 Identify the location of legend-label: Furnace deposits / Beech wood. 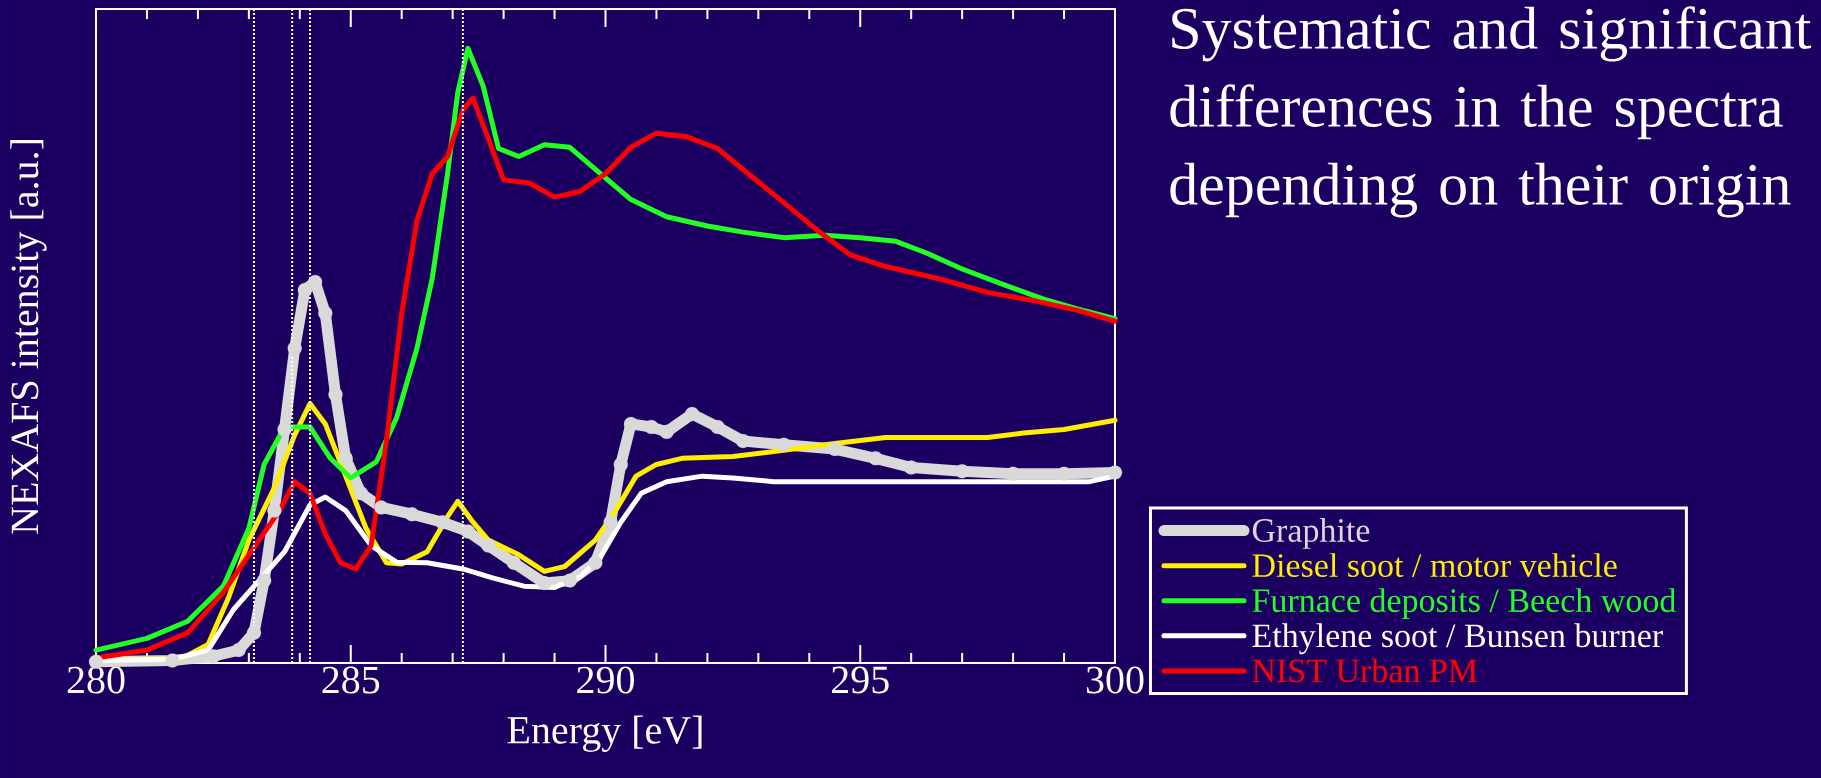
(1464, 604).